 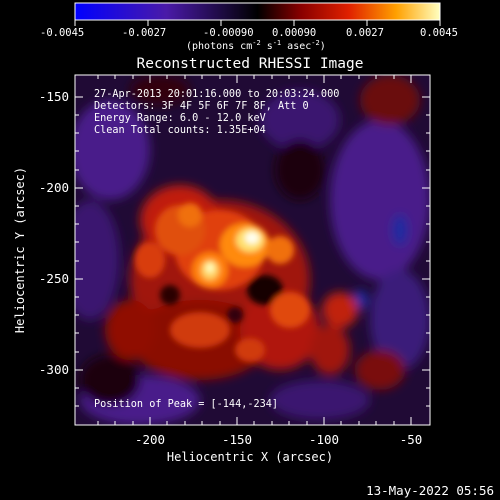 What do you see at coordinates (62, 33) in the screenshot?
I see `colorbar-tick-label: -0.0045` at bounding box center [62, 33].